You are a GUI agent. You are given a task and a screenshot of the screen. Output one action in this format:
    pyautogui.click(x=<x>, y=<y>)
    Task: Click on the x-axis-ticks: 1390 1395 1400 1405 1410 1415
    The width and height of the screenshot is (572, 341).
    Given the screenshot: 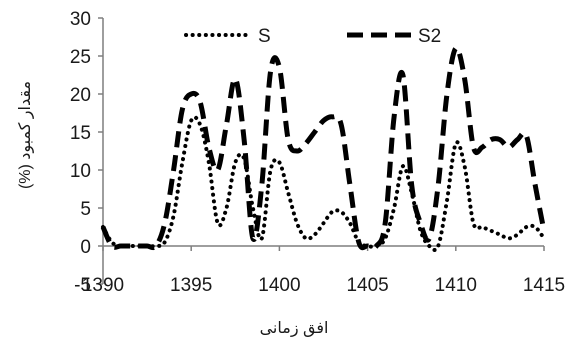 What is the action you would take?
    pyautogui.click(x=323, y=271)
    